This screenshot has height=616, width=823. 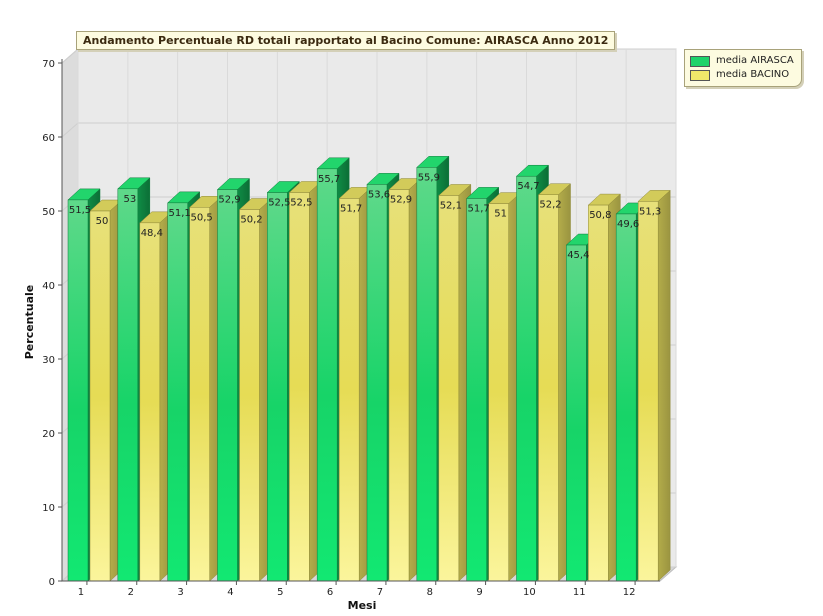 I want to click on data-label-airasca: 51,7, so click(x=479, y=208).